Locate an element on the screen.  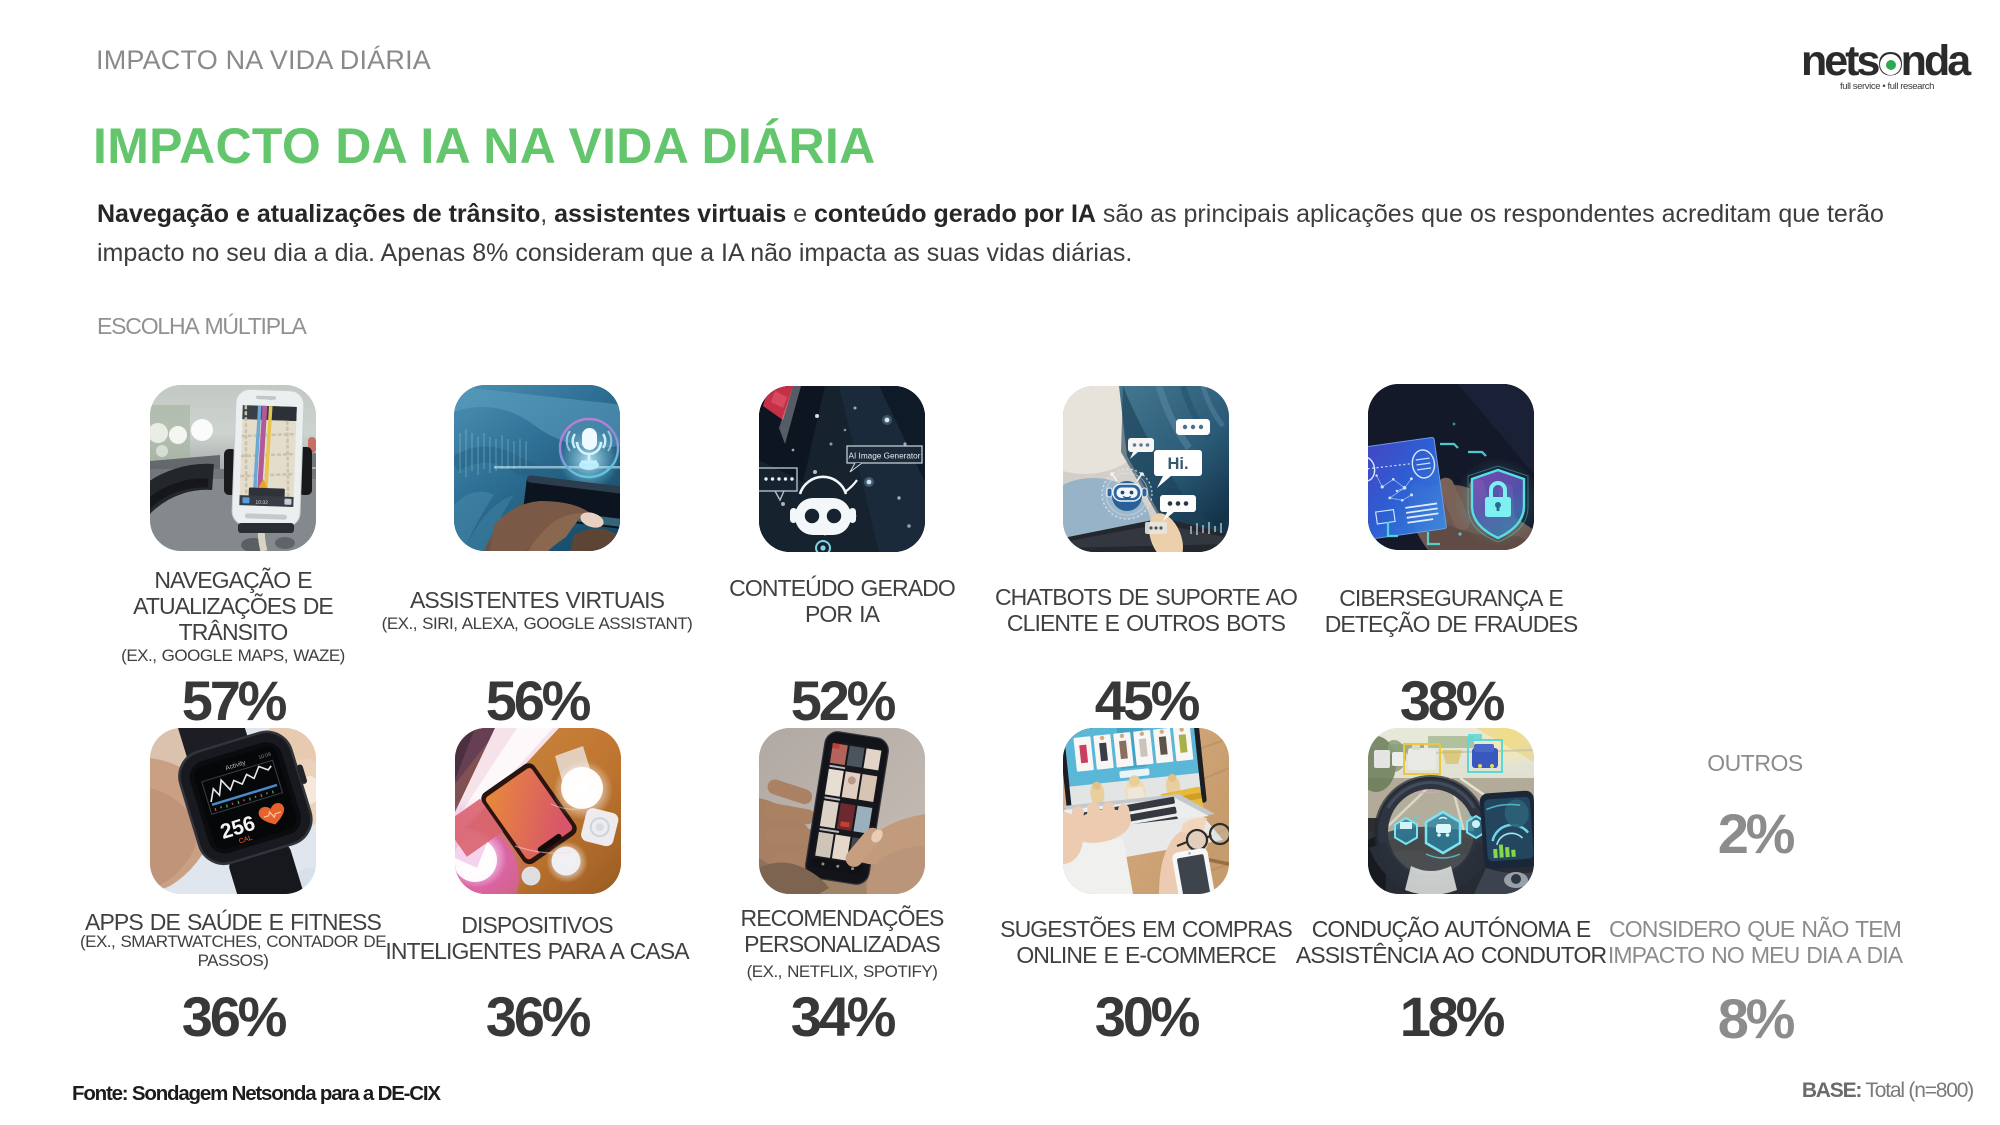
svg-text: 10:32 is located at coordinates (261, 503).